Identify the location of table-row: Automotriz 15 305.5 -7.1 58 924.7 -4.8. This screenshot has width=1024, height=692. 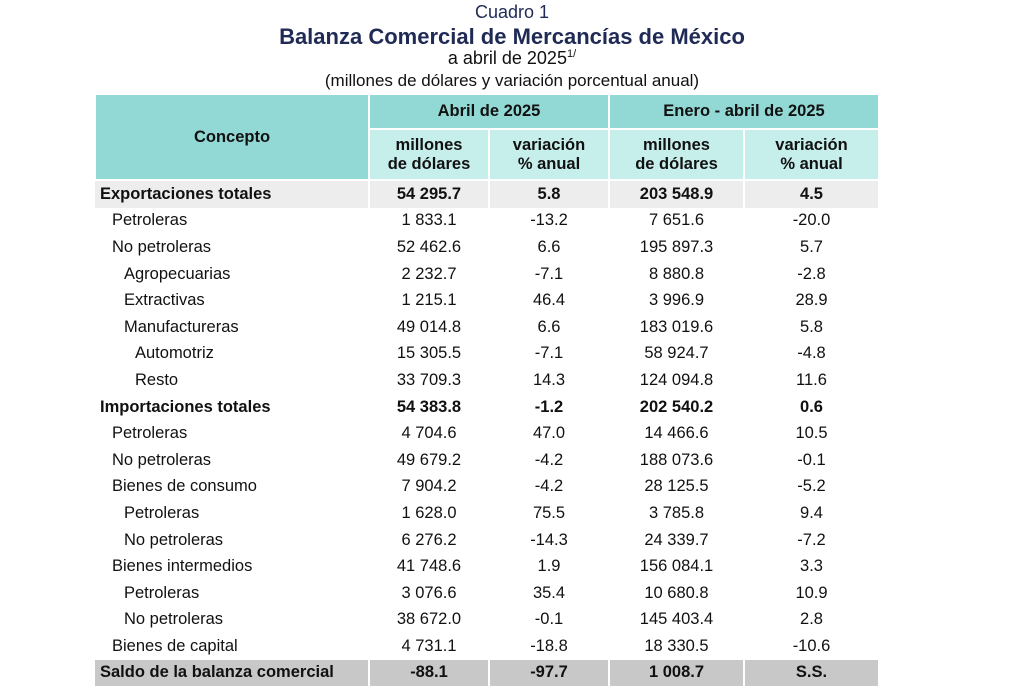
(487, 354).